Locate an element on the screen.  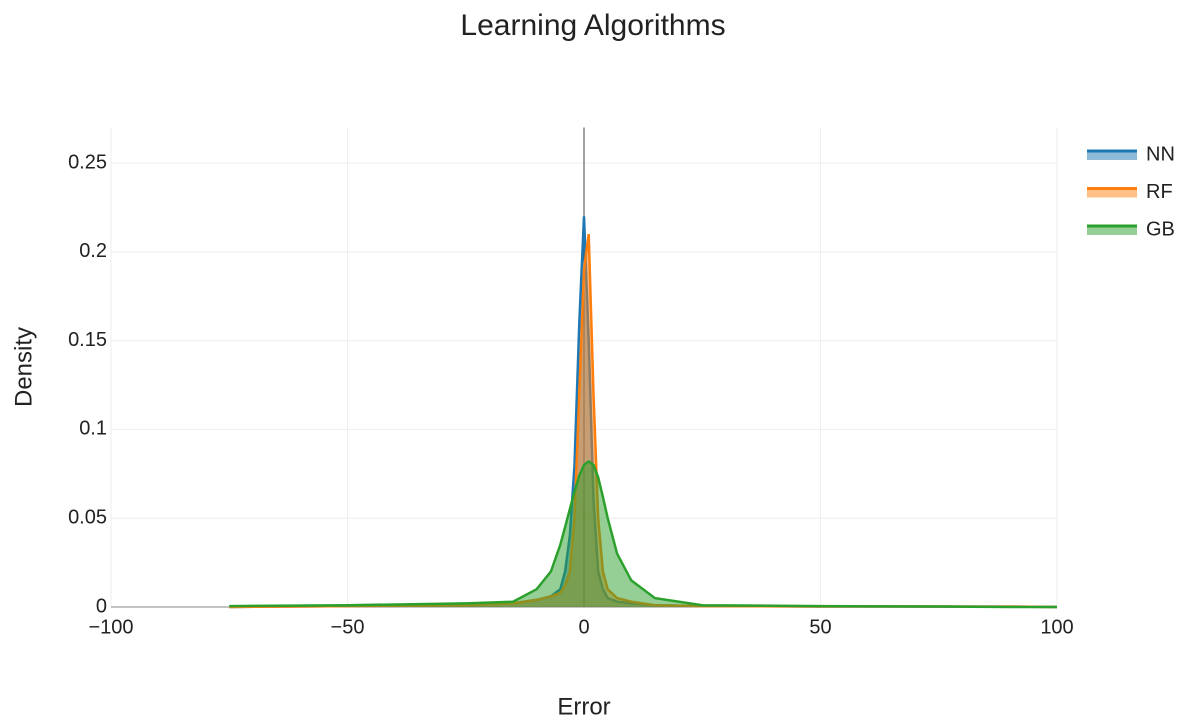
density-area is located at coordinates (643, 534).